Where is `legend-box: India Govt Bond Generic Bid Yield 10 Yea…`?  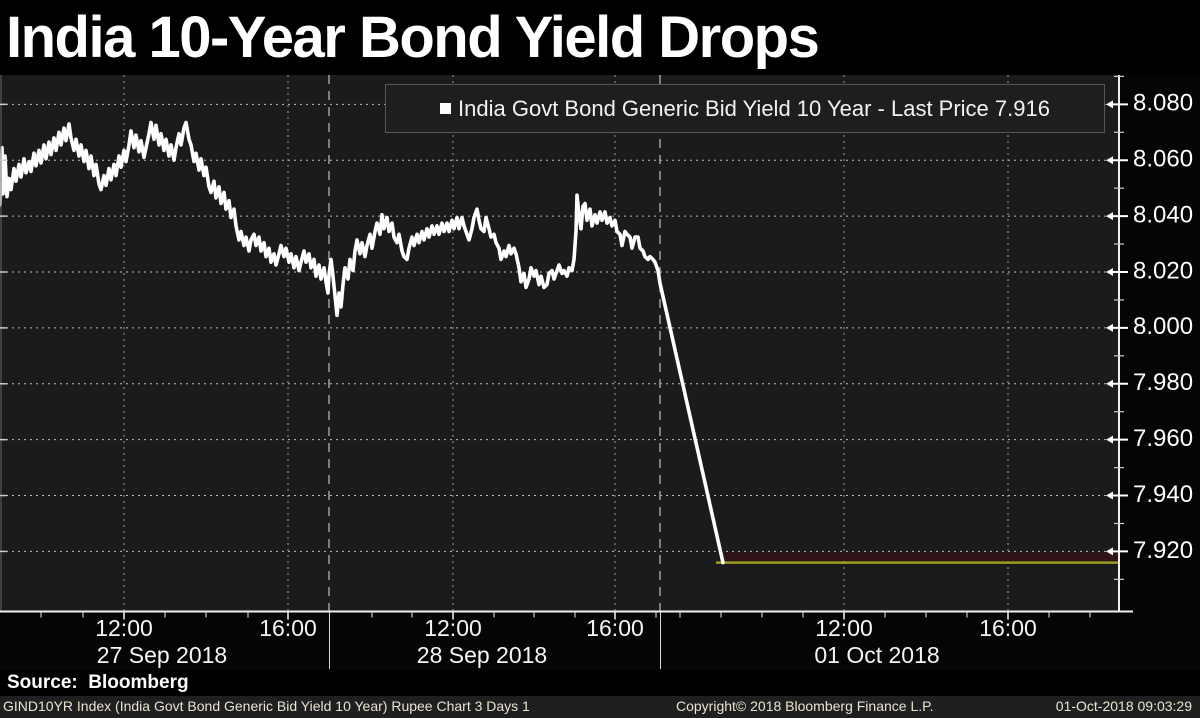 legend-box: India Govt Bond Generic Bid Yield 10 Yea… is located at coordinates (745, 108).